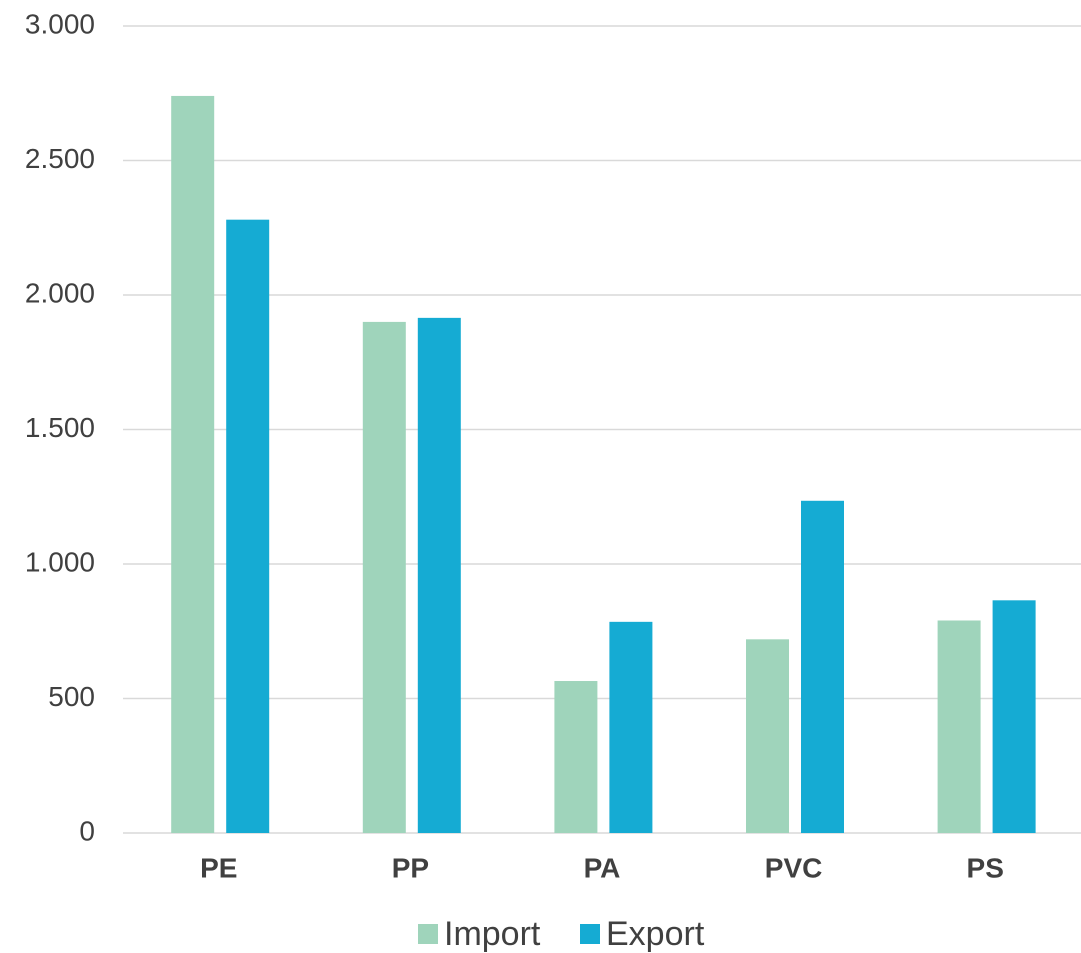 The width and height of the screenshot is (1081, 953). I want to click on y-tick-label: 2.500, so click(60, 158).